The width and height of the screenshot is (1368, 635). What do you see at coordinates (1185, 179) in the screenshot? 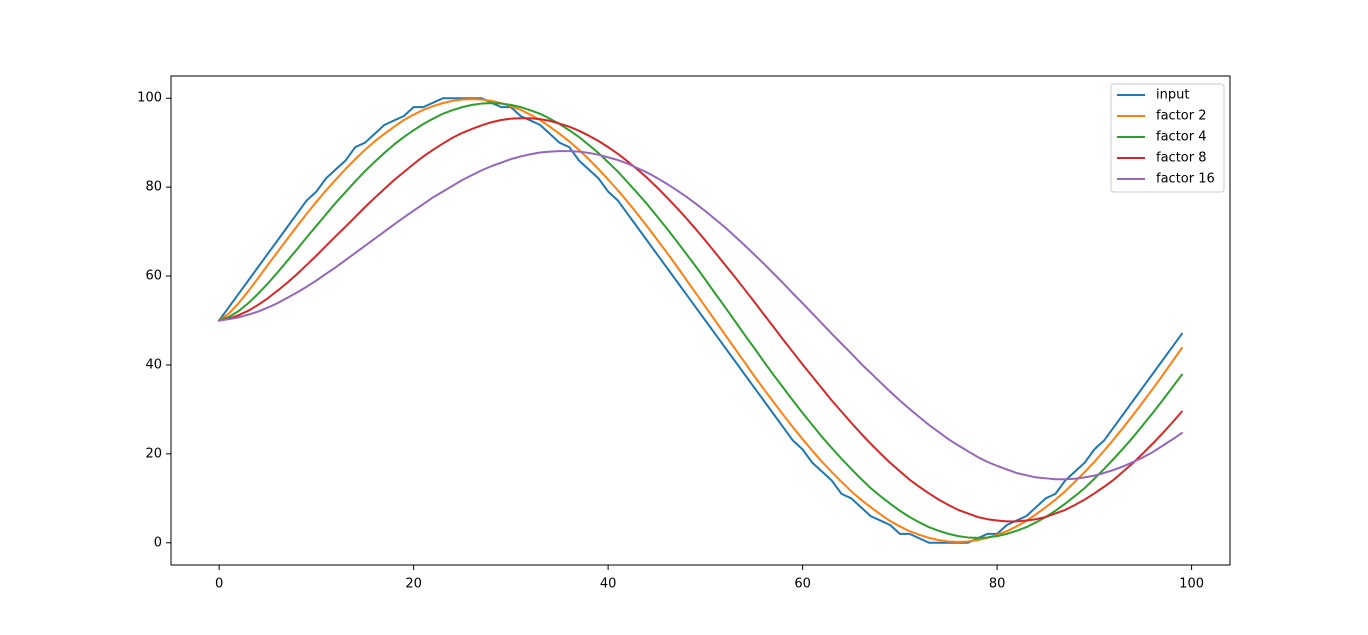
I see `legend-label: factor 16` at bounding box center [1185, 179].